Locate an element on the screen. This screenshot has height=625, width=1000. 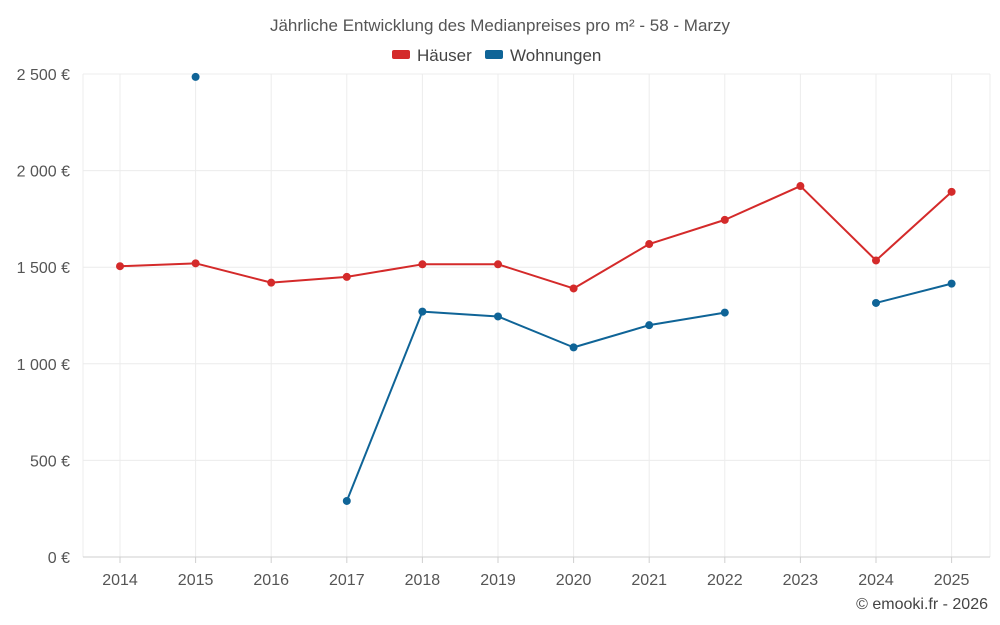
data-point-haeuser-2018 is located at coordinates (422, 264).